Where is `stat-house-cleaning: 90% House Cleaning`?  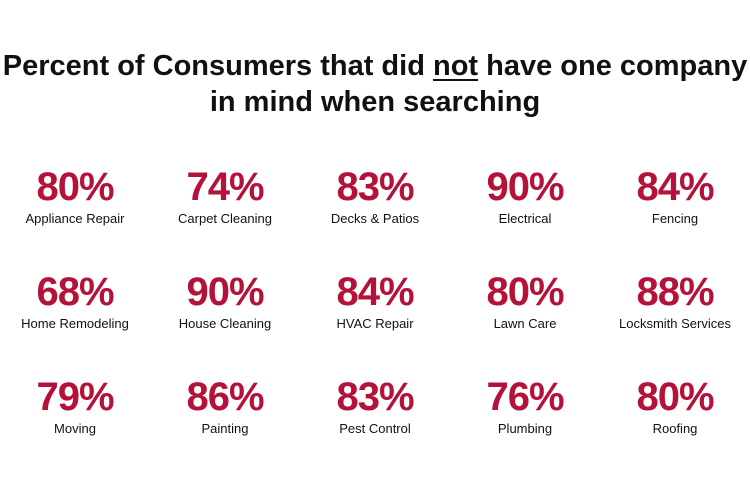
stat-house-cleaning: 90% House Cleaning is located at coordinates (225, 322).